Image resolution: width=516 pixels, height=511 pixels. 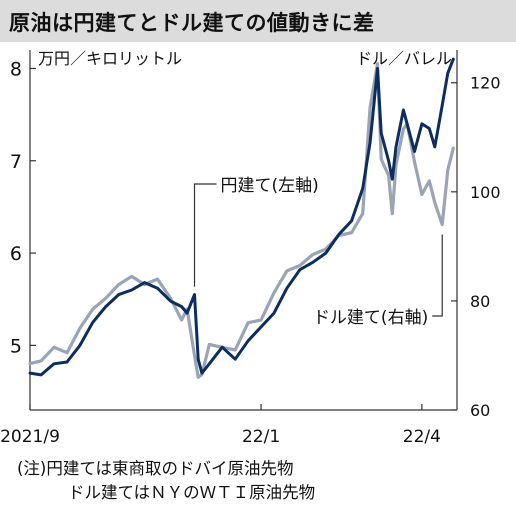 I want to click on right-tick-label: 60, so click(x=480, y=410).